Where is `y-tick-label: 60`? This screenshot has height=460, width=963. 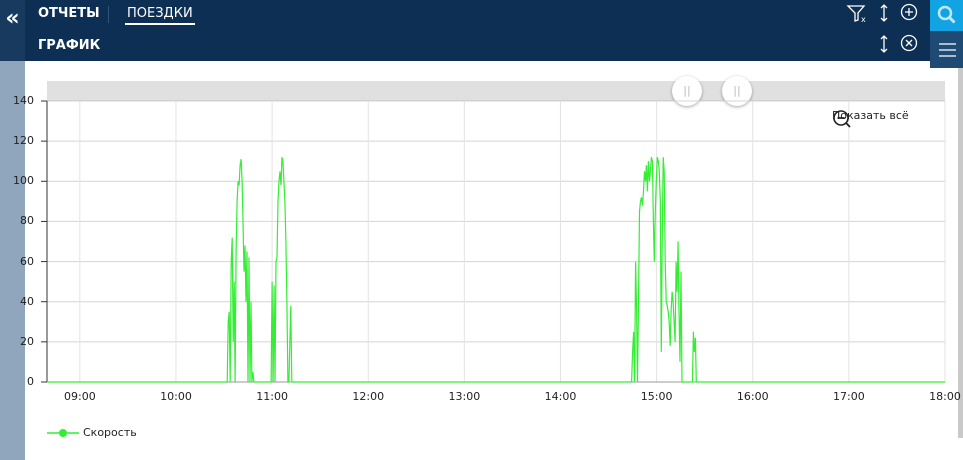
y-tick-label: 60 is located at coordinates (27, 261).